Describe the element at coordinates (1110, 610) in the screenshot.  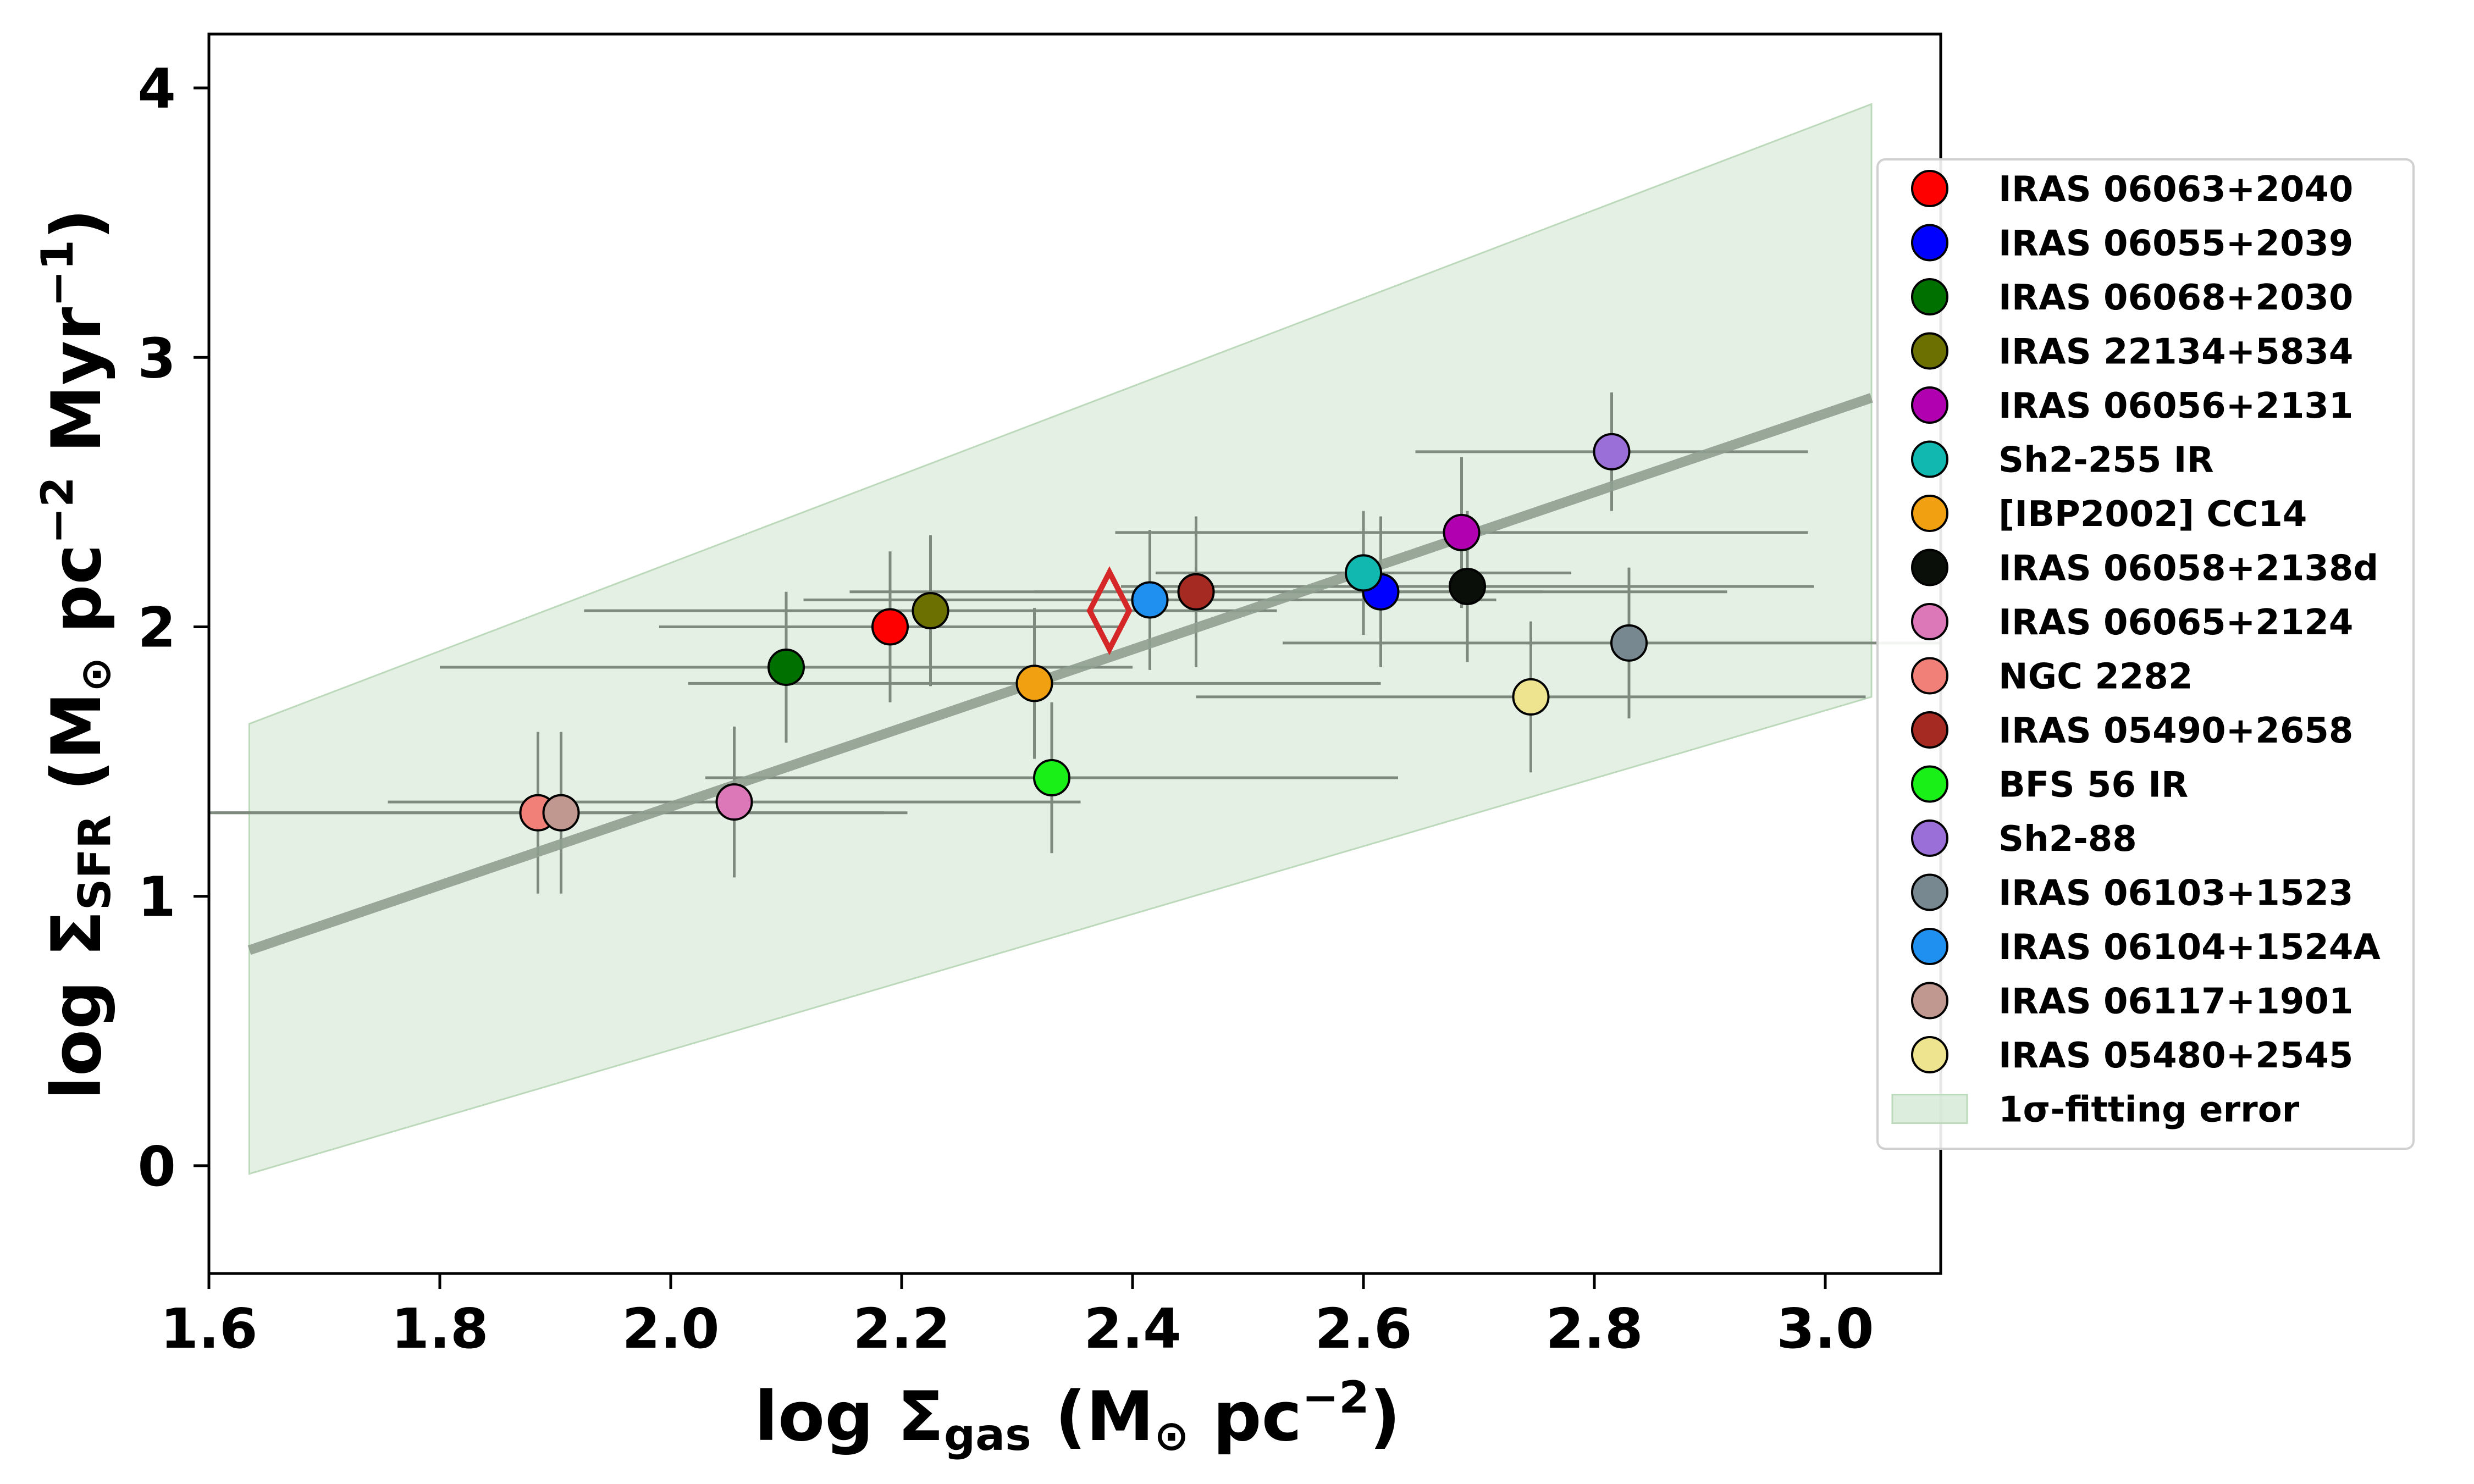
I see `diamond-marker` at that location.